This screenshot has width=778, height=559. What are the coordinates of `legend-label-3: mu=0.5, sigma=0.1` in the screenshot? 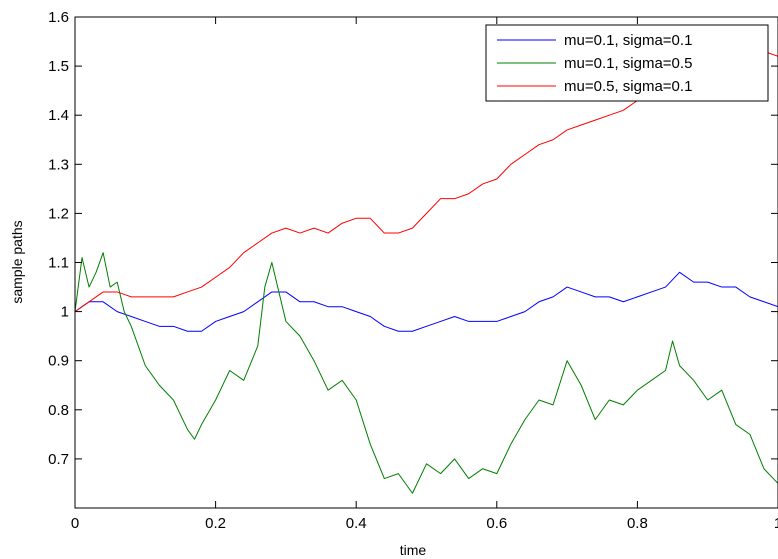 It's located at (628, 86).